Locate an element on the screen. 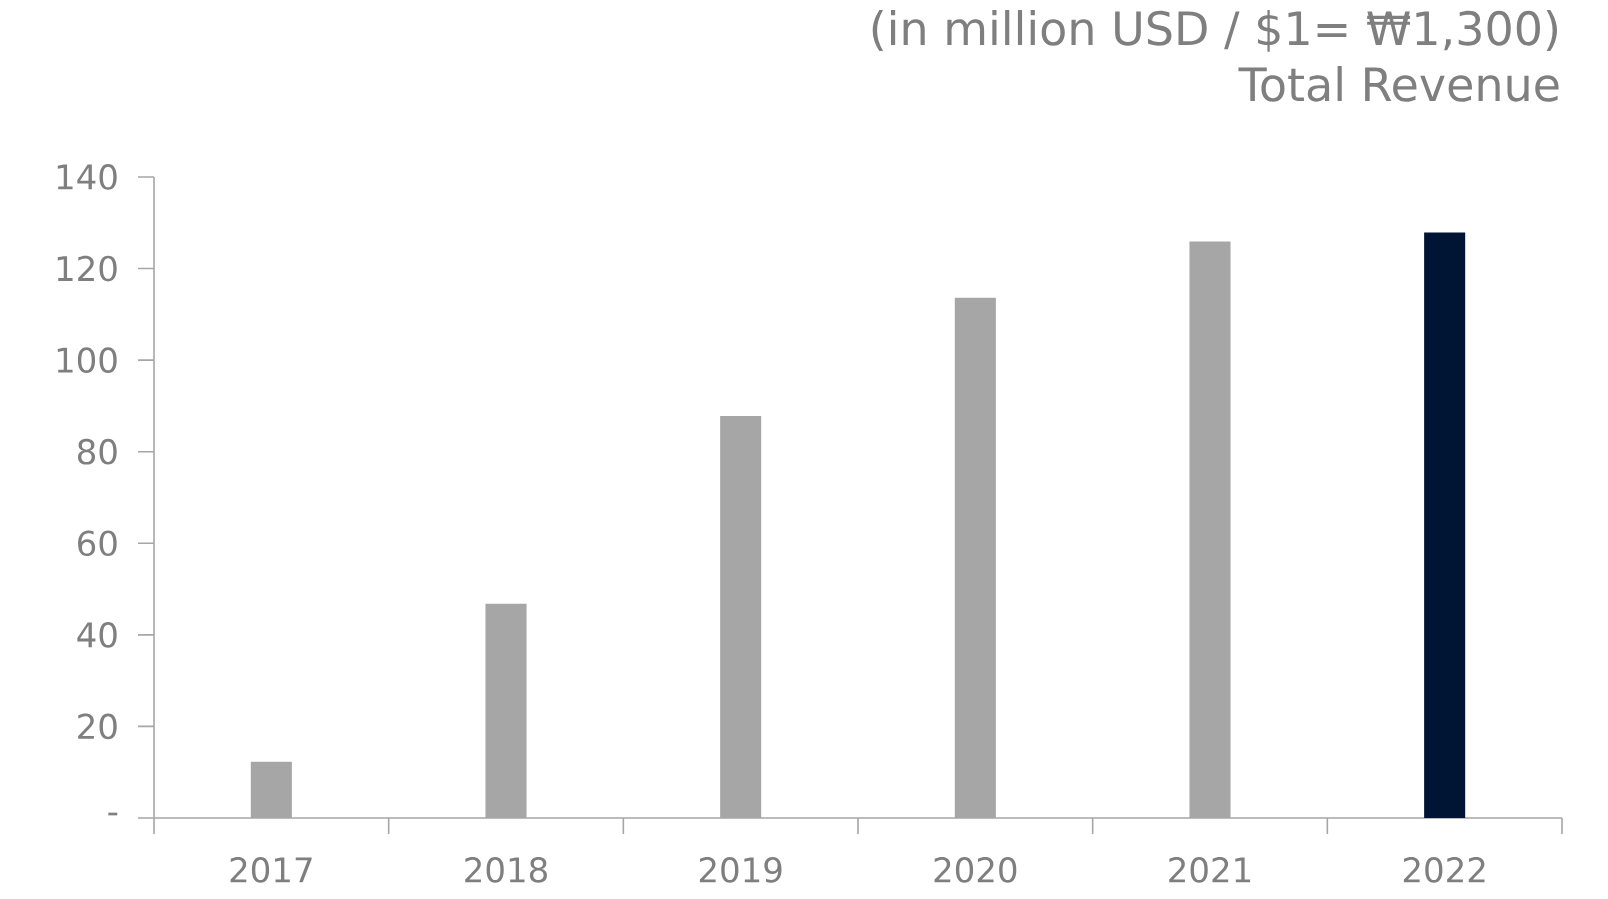 The width and height of the screenshot is (1608, 899). y-tick-label: - is located at coordinates (113, 814).